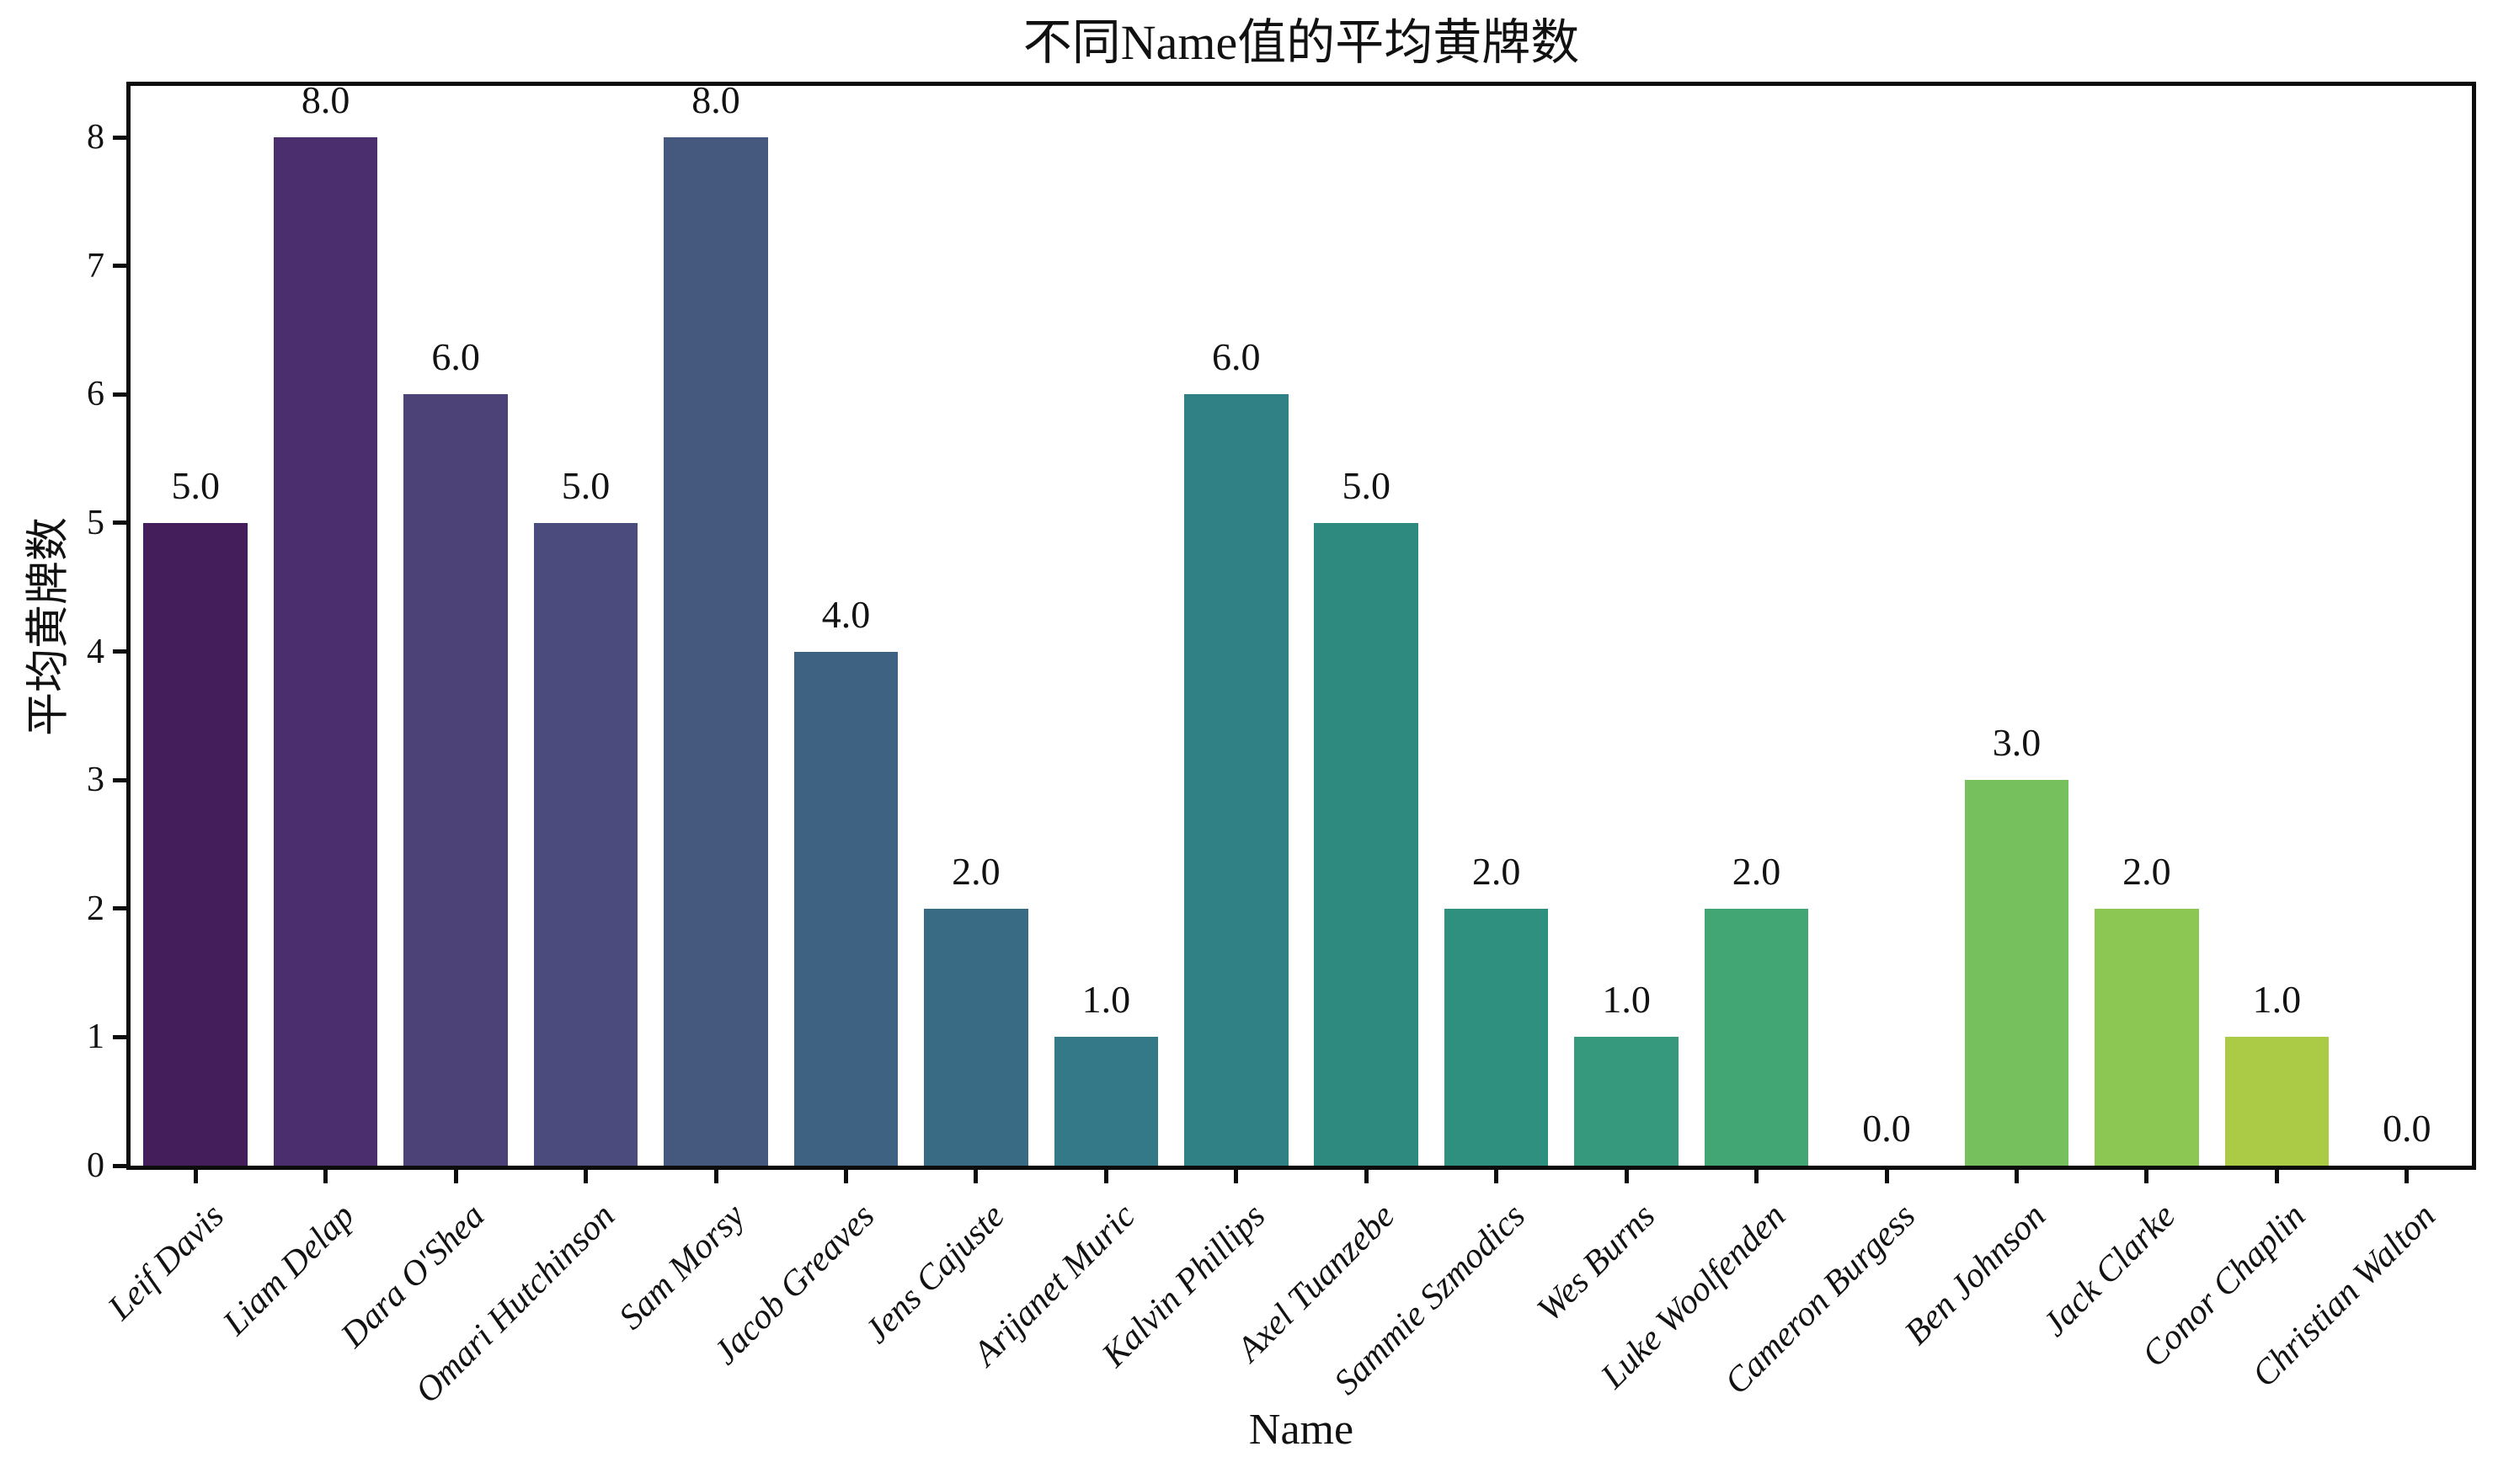  What do you see at coordinates (1301, 43) in the screenshot?
I see `chart-title: 不同Name值的平均黄牌数` at bounding box center [1301, 43].